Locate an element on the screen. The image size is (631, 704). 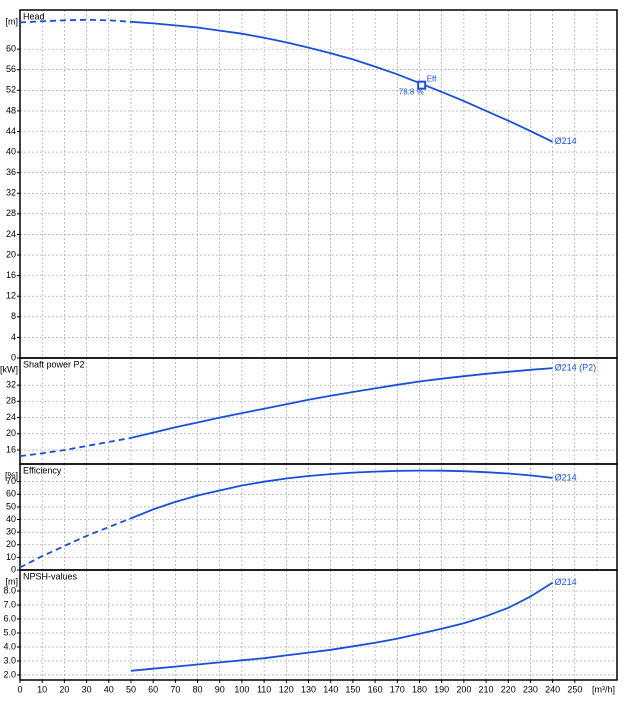
y-tick-label: 44 is located at coordinates (11, 131).